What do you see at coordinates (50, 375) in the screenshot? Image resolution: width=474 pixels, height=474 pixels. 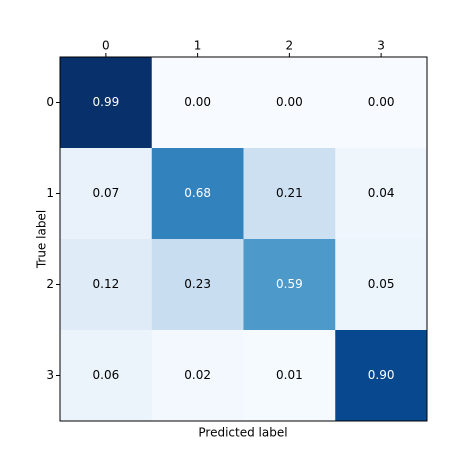 I see `y-tick-label: 3` at bounding box center [50, 375].